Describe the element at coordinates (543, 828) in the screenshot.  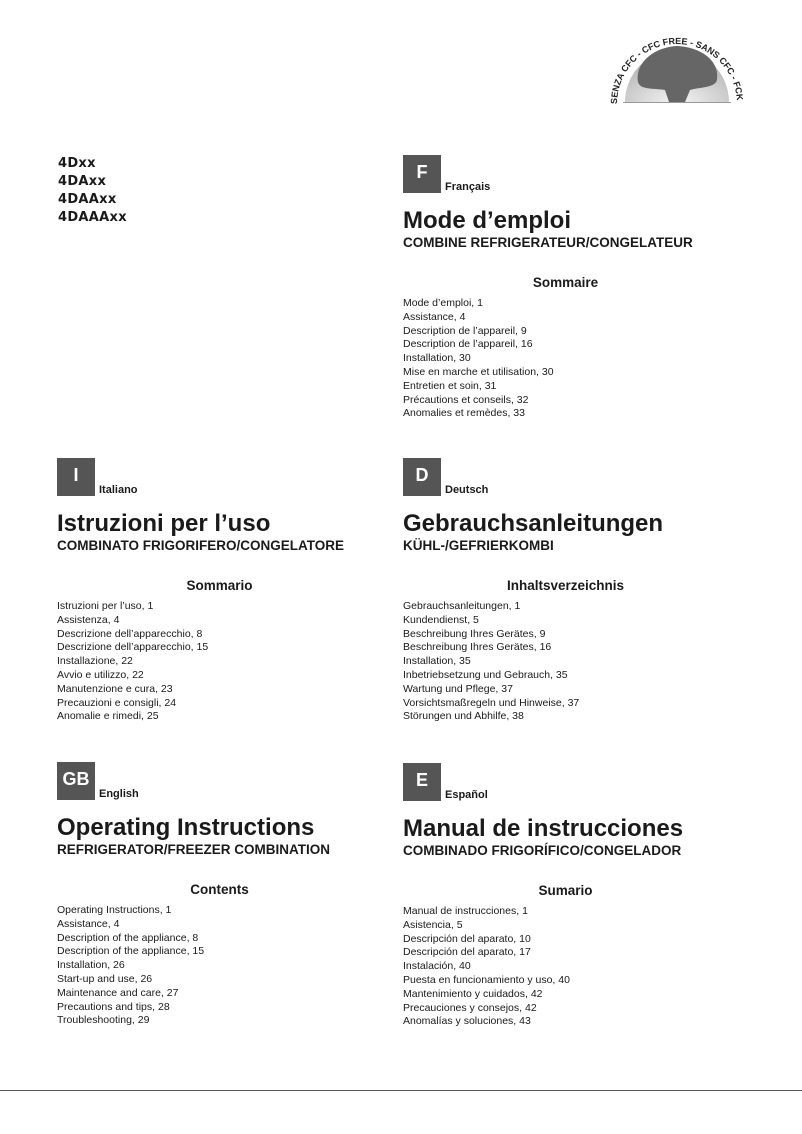
I see `section-title: Manual de instrucciones` at that location.